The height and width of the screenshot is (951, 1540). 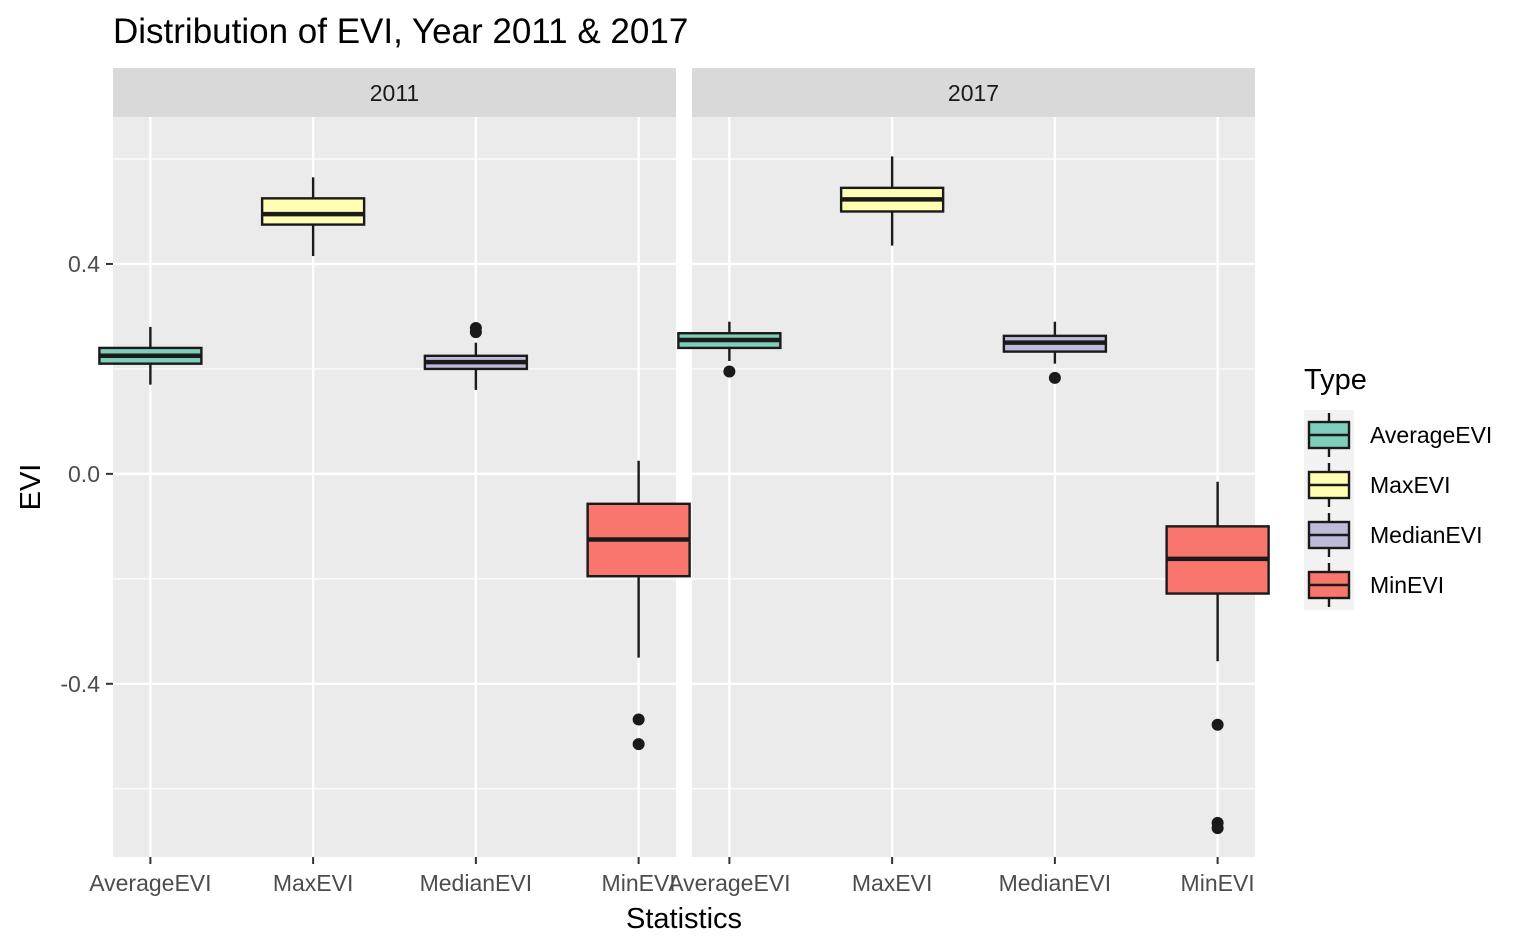 I want to click on legend-entry-medianevi: MedianEVI, so click(x=1395, y=535).